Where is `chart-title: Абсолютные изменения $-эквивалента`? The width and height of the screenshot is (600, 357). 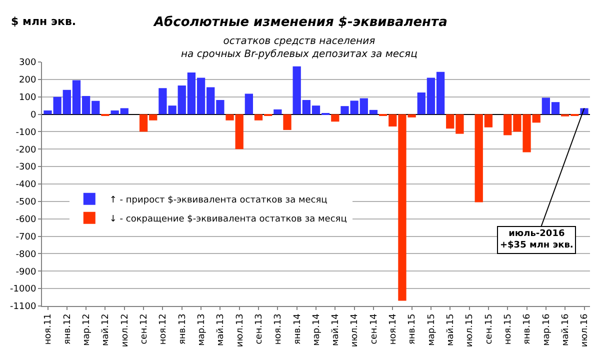 chart-title: Абсолютные изменения $-эквивалента is located at coordinates (300, 22).